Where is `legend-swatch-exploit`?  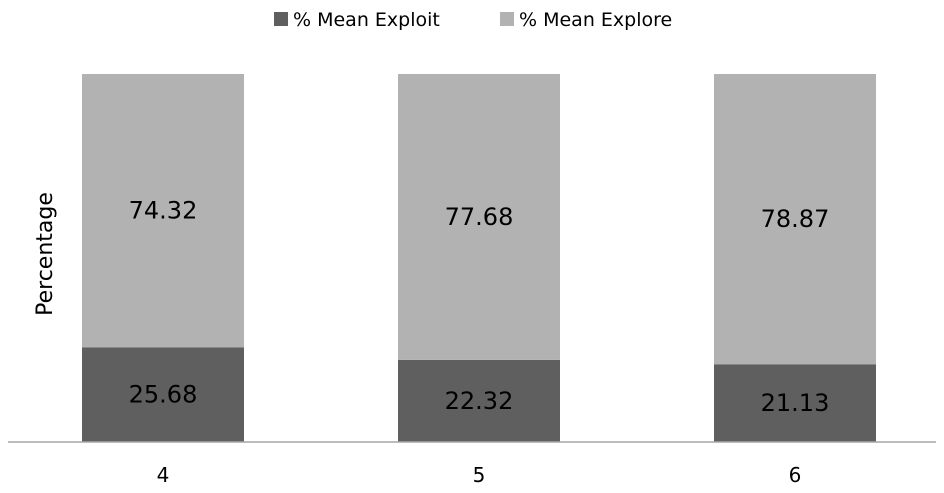 legend-swatch-exploit is located at coordinates (281, 19).